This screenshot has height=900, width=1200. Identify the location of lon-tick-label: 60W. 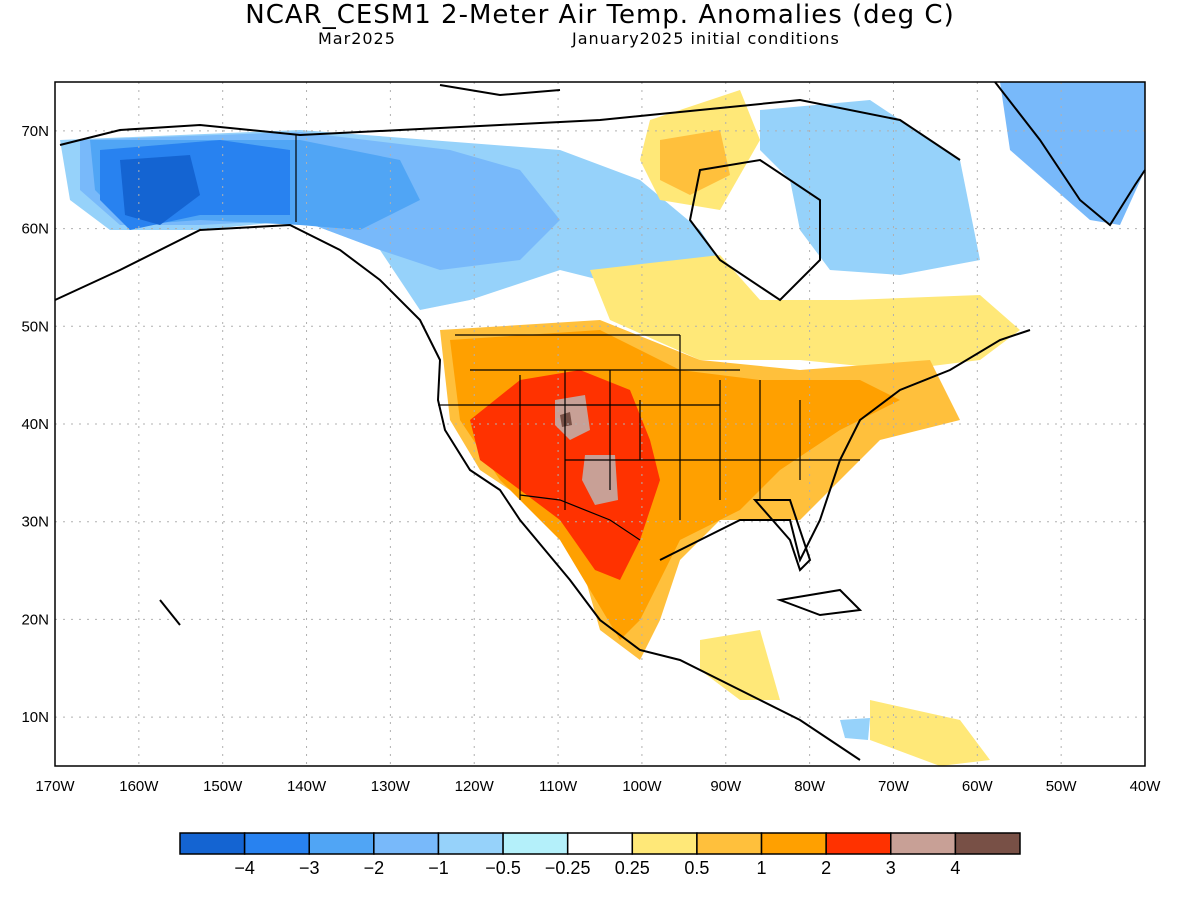
(978, 786).